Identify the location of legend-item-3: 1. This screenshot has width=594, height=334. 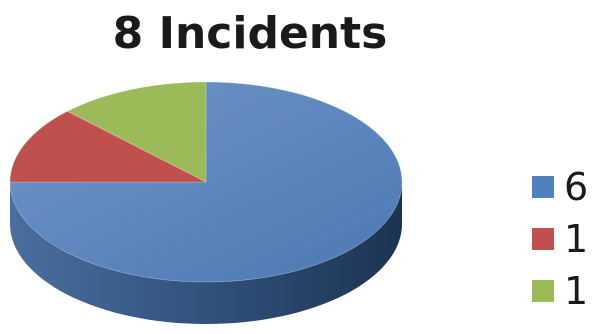
(560, 291).